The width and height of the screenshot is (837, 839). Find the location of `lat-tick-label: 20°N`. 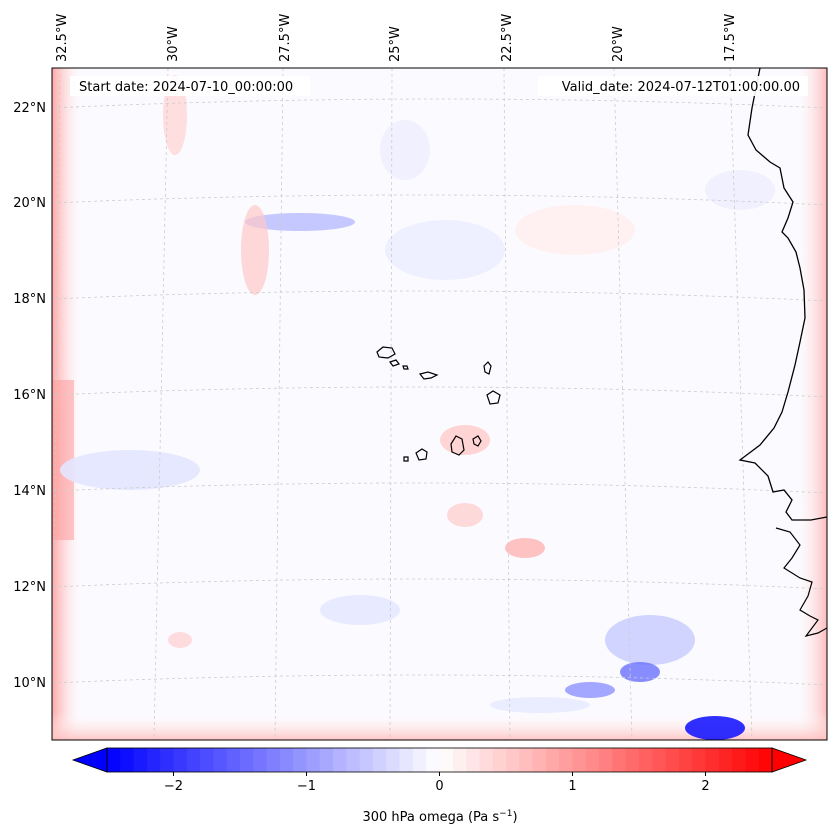

lat-tick-label: 20°N is located at coordinates (29, 203).